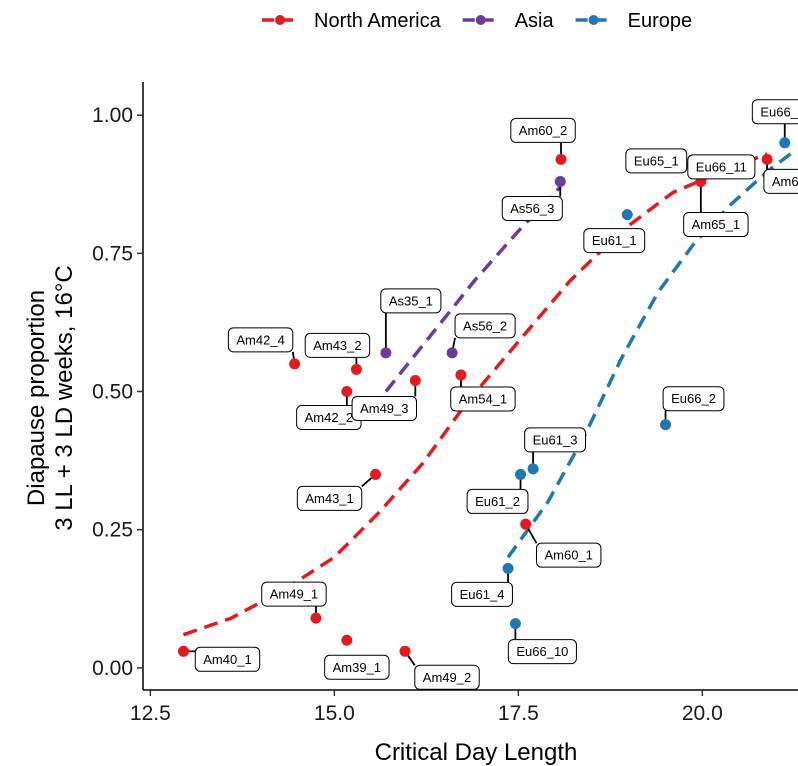  I want to click on point-label: Eu61_2, so click(497, 501).